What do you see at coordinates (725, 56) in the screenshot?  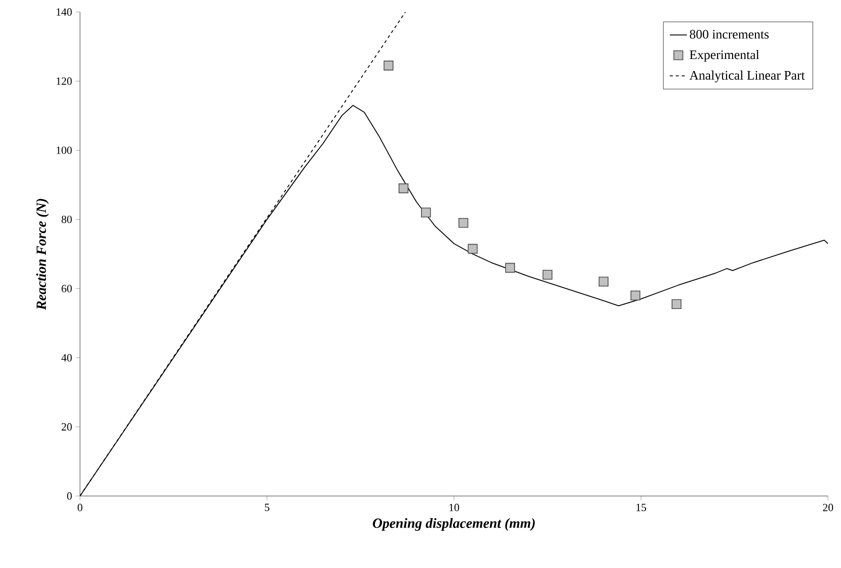 I see `legend-label: Experimental` at bounding box center [725, 56].